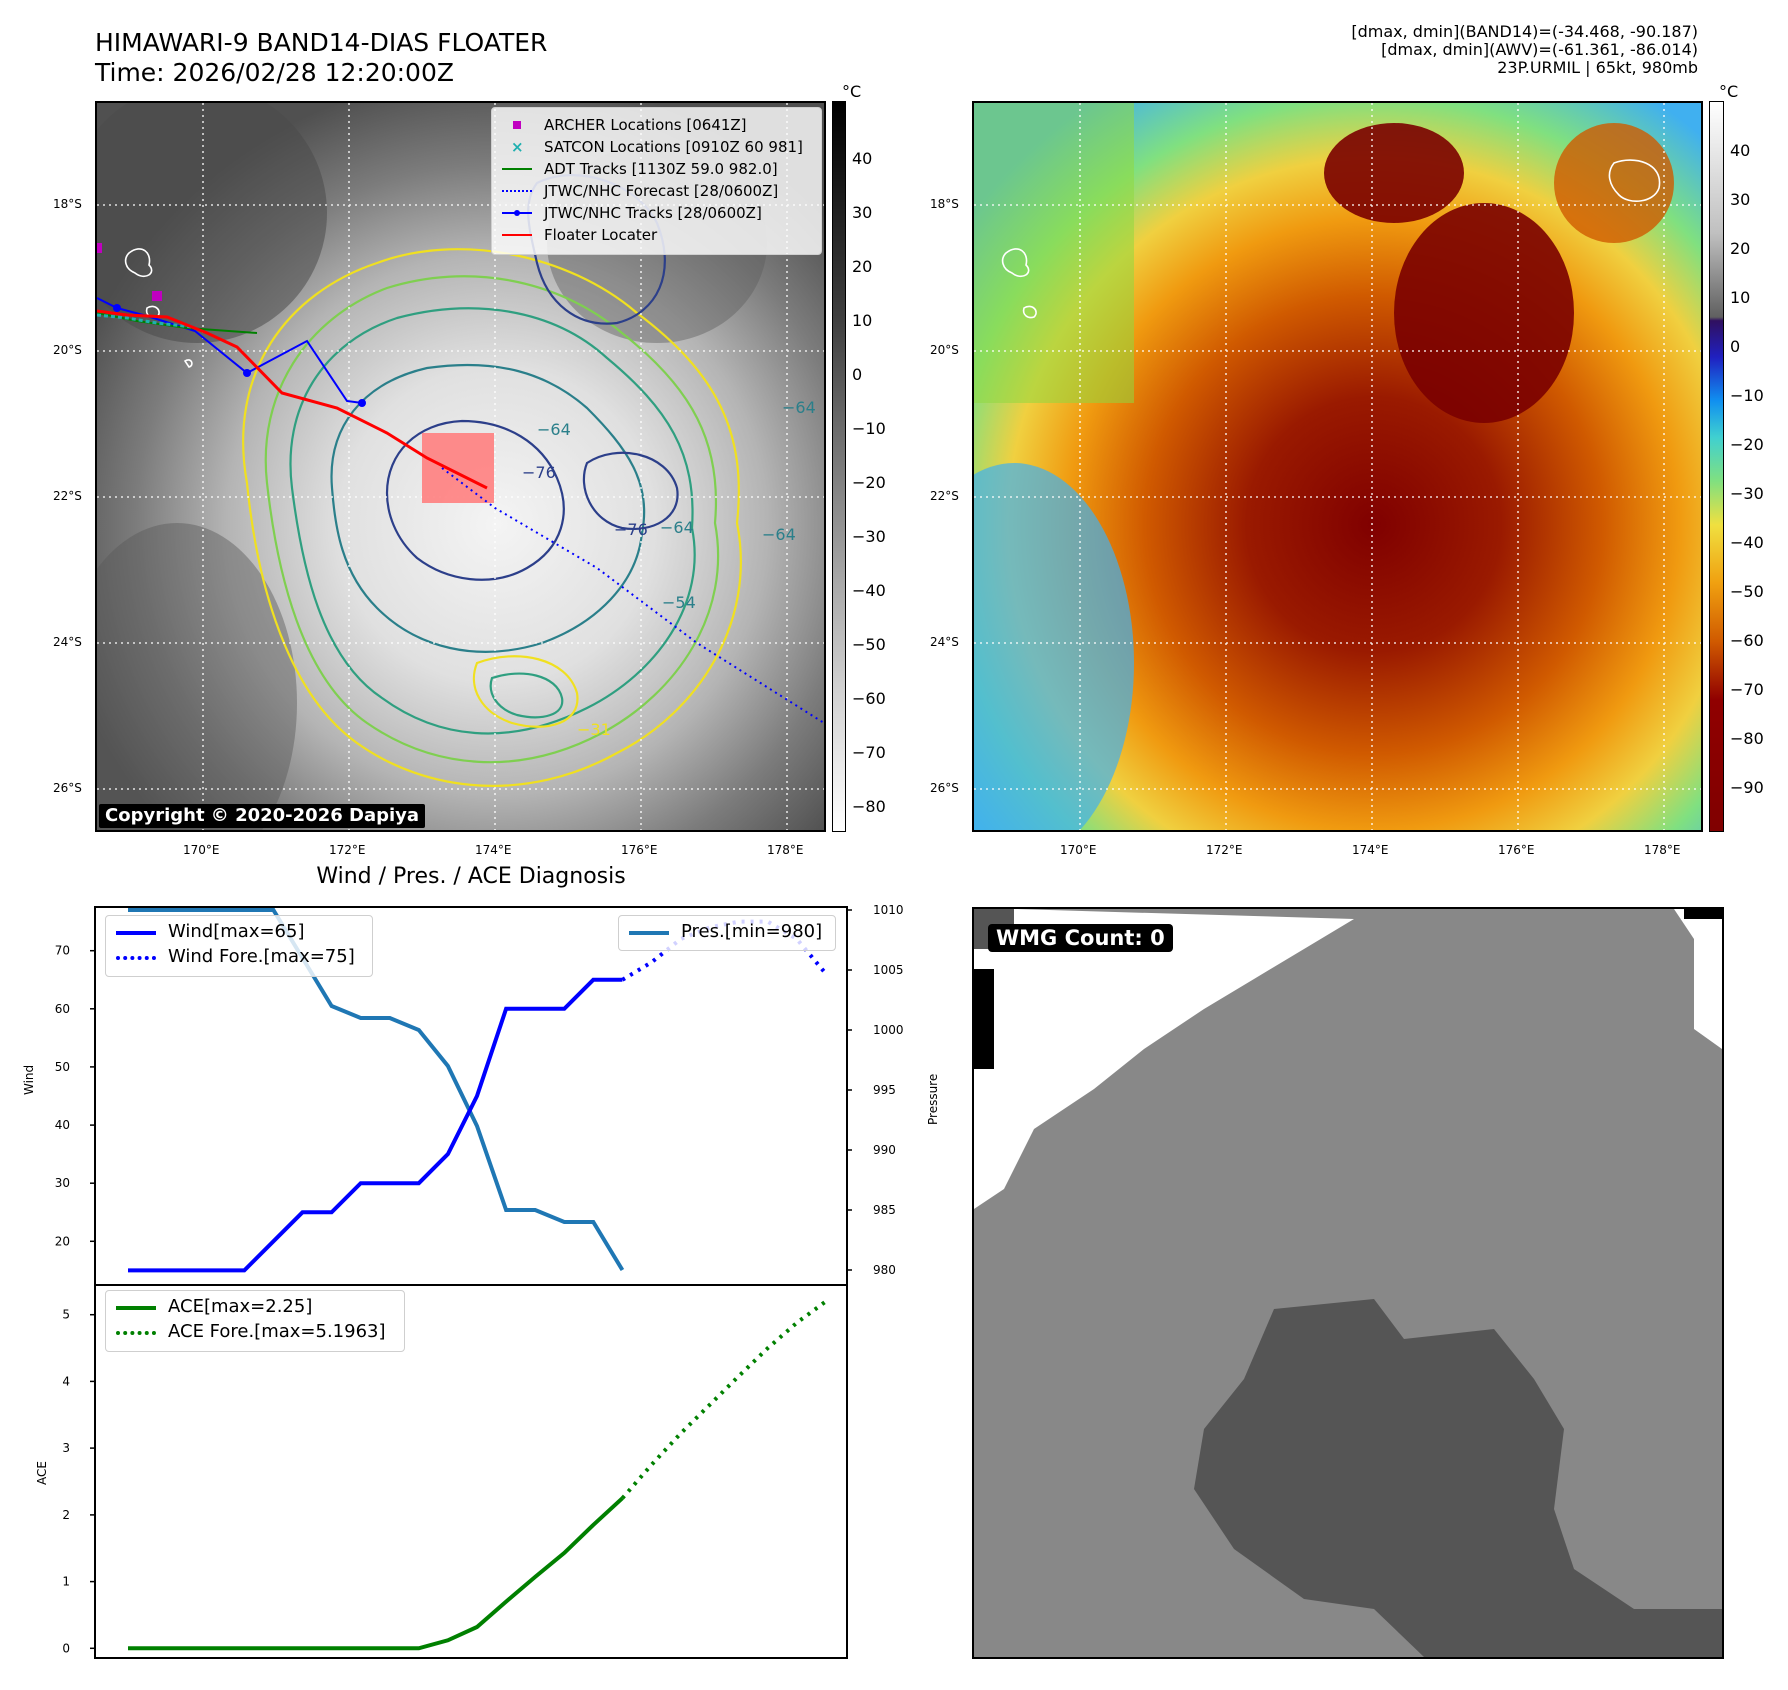 The height and width of the screenshot is (1690, 1788). Describe the element at coordinates (862, 320) in the screenshot. I see `ir-colorbar-tick: 10` at that location.